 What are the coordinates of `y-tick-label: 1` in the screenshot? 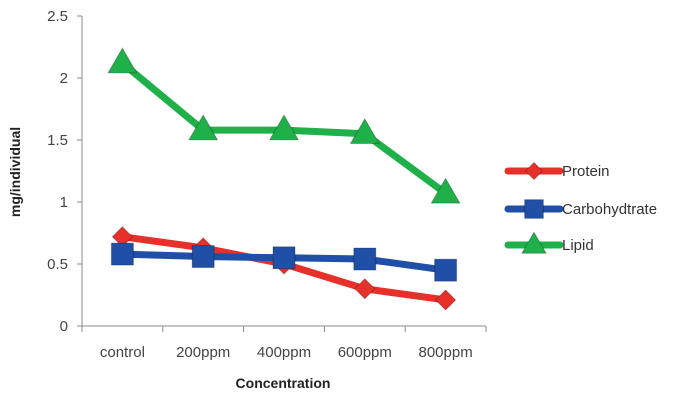 It's located at (64, 202).